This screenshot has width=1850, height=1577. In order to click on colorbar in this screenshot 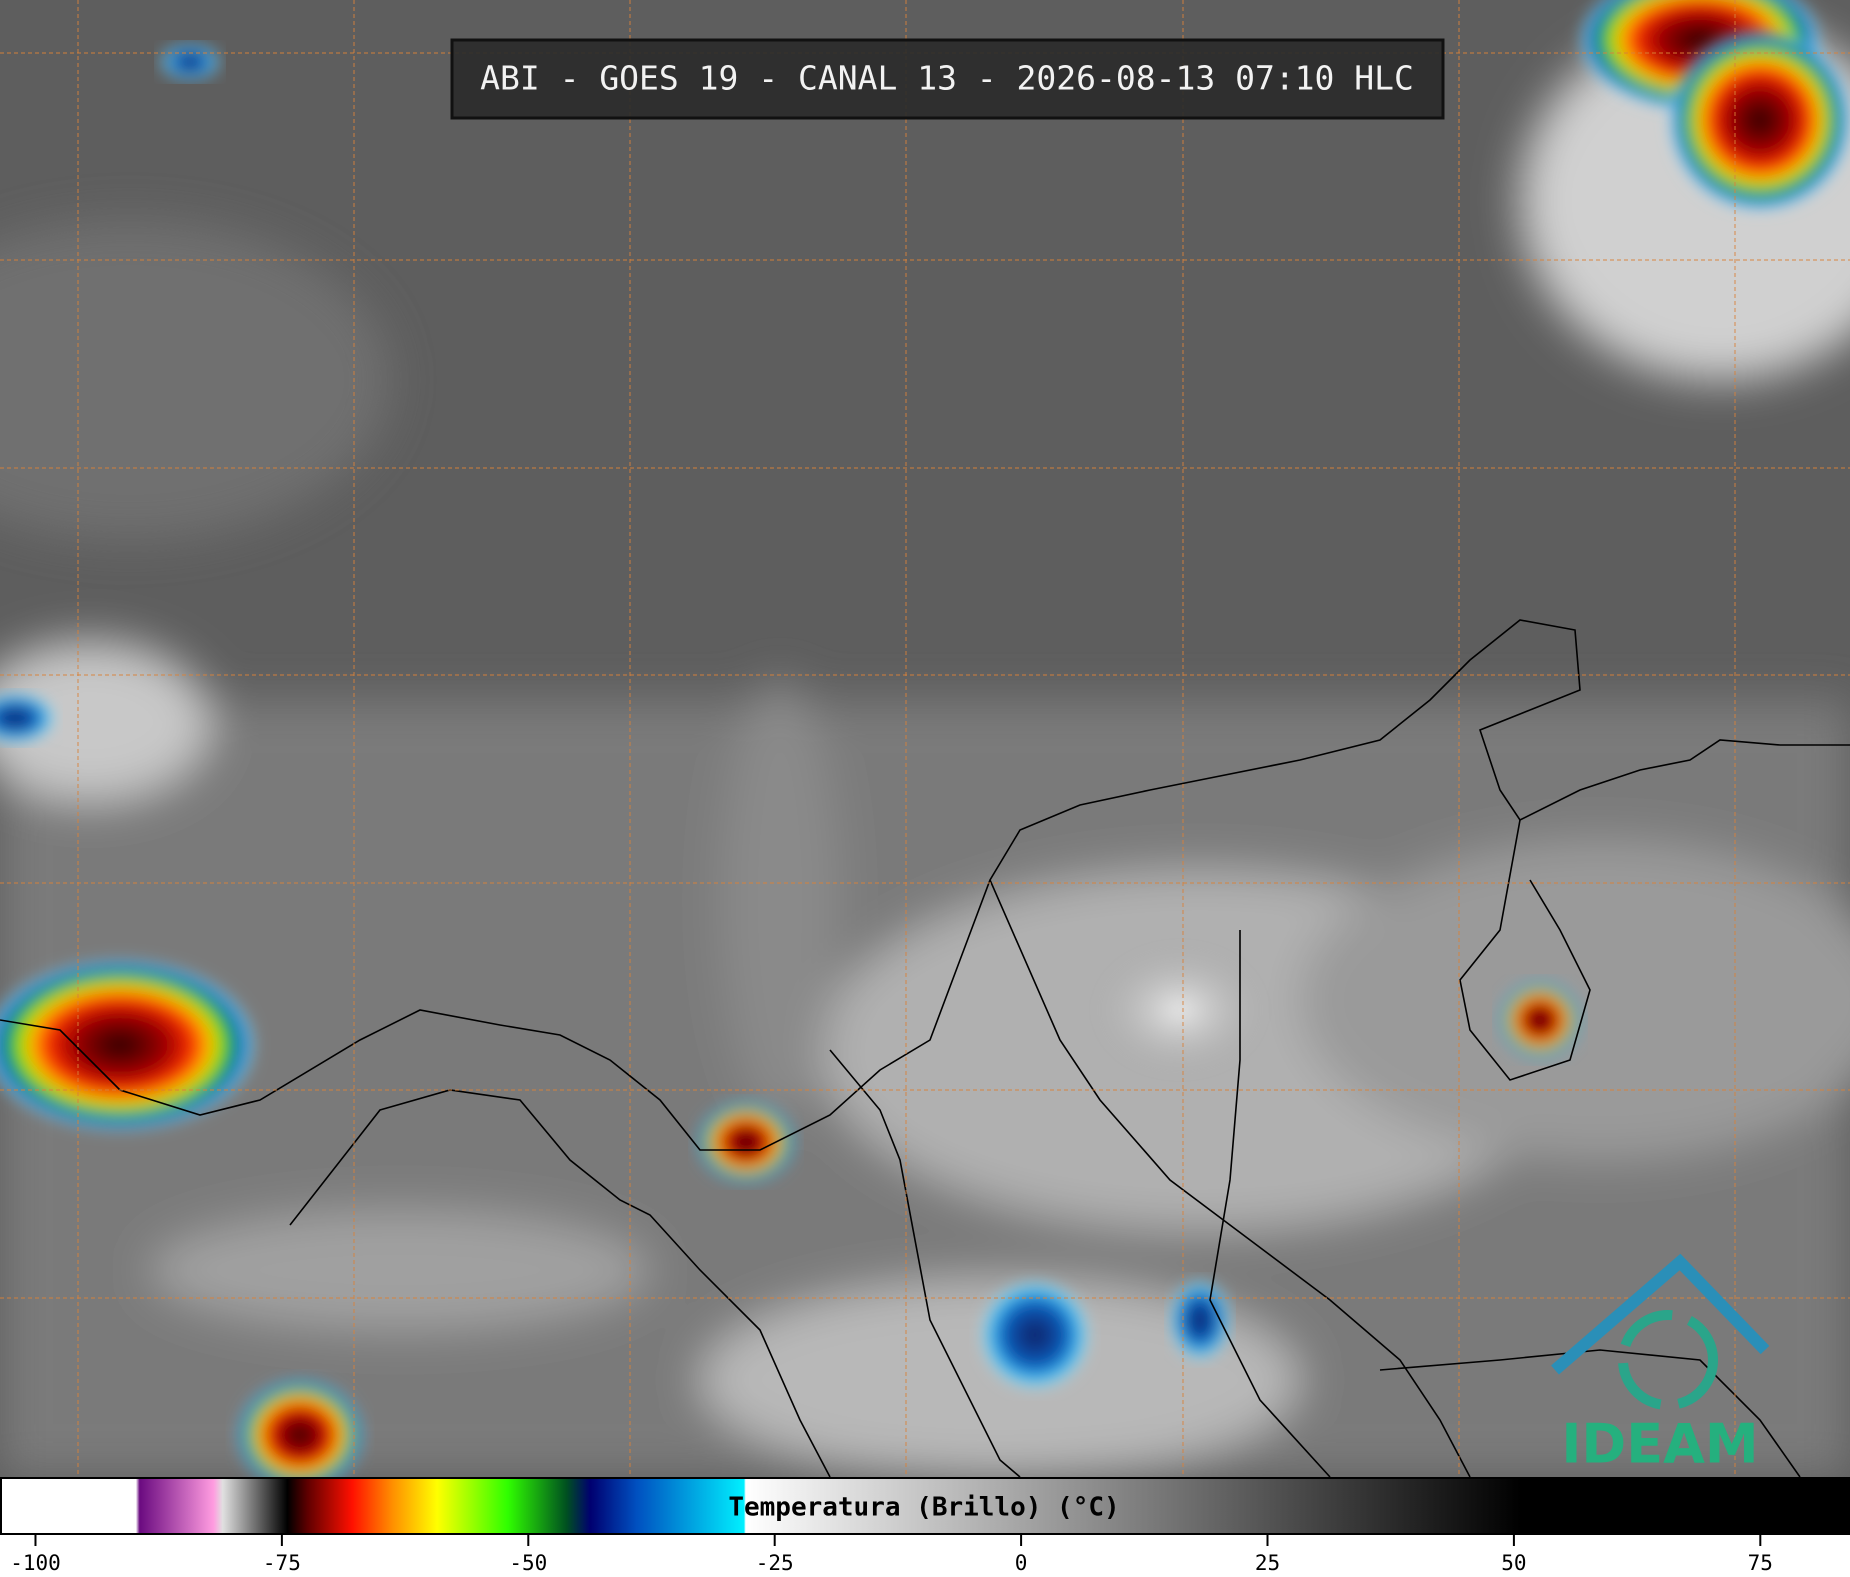, I will do `click(925, 1506)`.